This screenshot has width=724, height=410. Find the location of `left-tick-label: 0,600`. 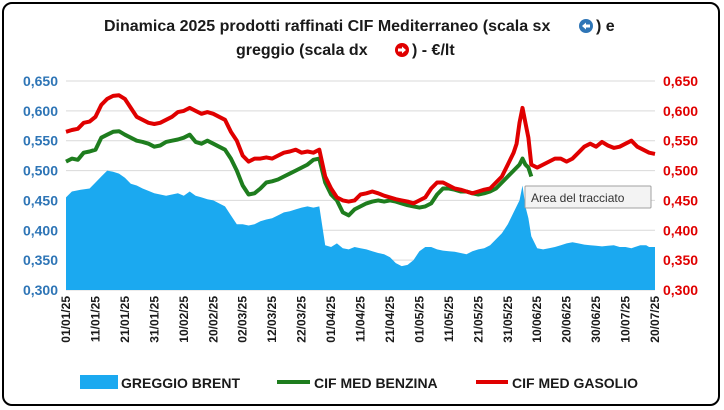

left-tick-label: 0,600 is located at coordinates (40, 111).